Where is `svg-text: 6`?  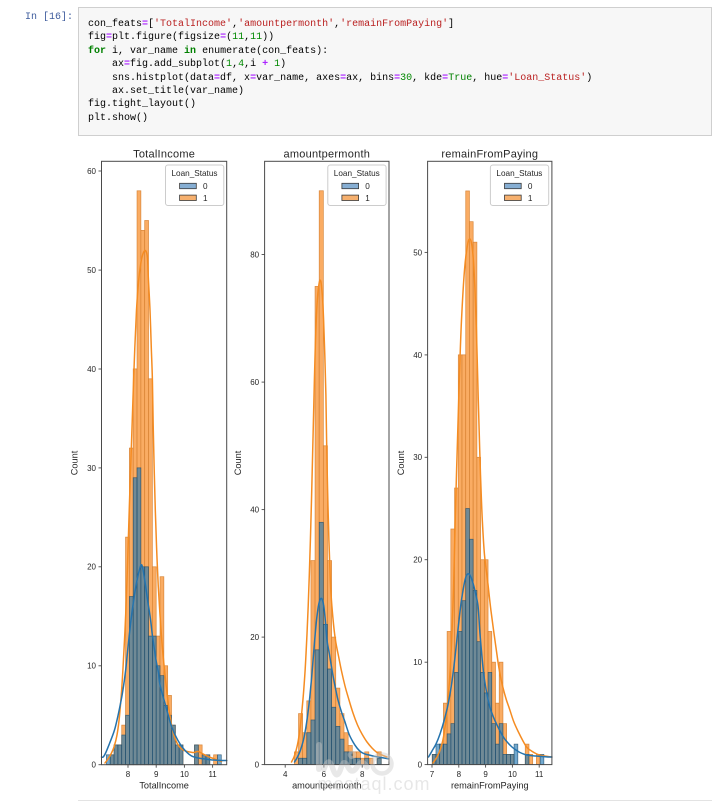
svg-text: 6 is located at coordinates (324, 774).